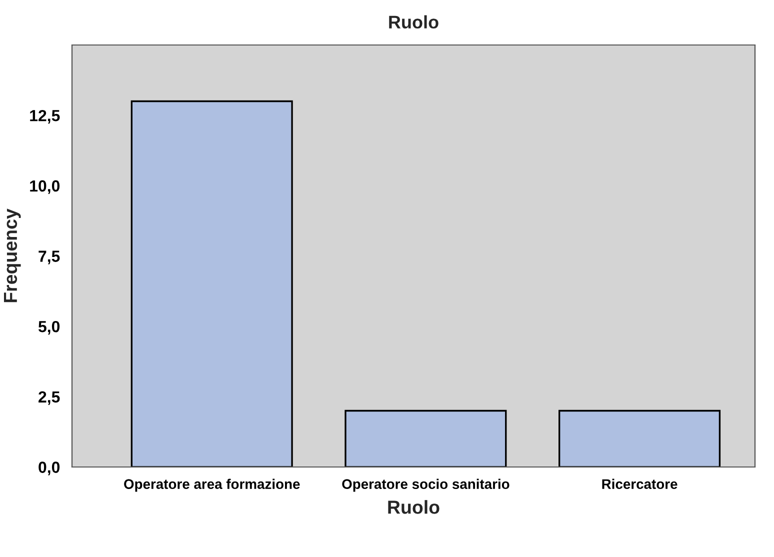 Image resolution: width=774 pixels, height=557 pixels. I want to click on y-tick-label: 2,5, so click(49, 398).